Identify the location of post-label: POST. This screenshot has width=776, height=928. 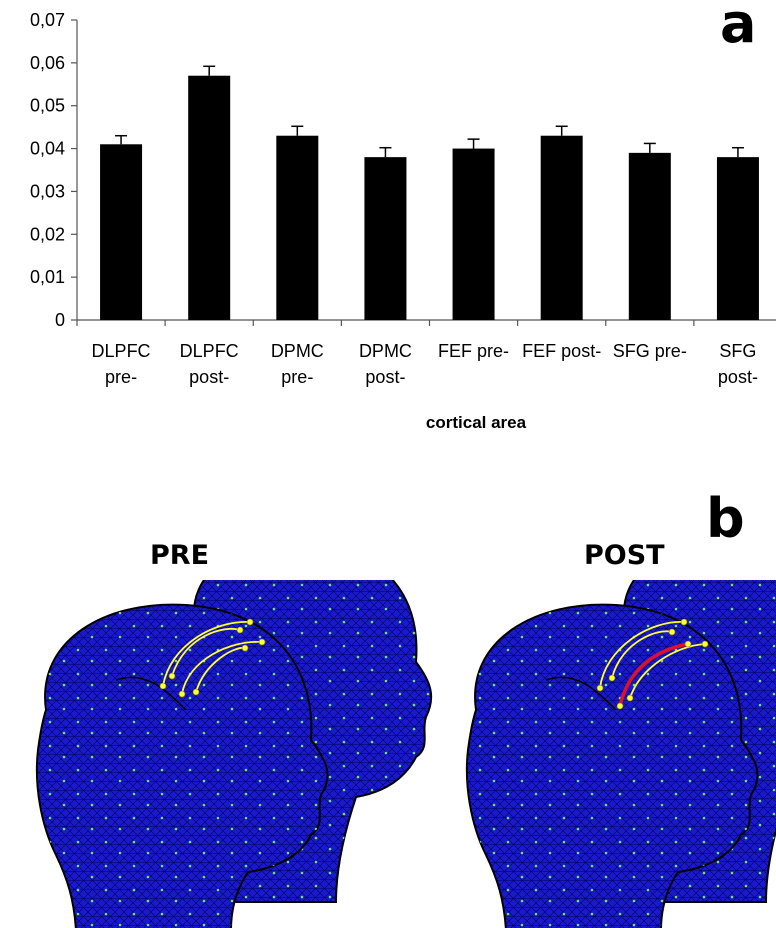
(624, 555).